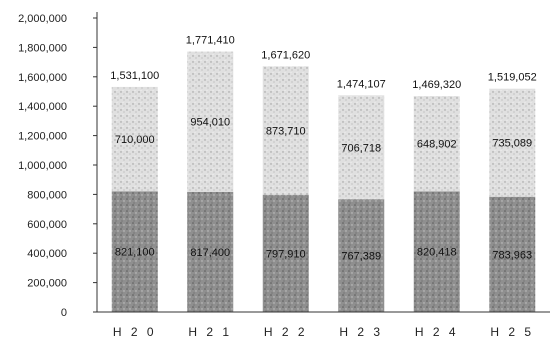 The height and width of the screenshot is (345, 552). What do you see at coordinates (42, 107) in the screenshot?
I see `y-tick-label: 1,400,000` at bounding box center [42, 107].